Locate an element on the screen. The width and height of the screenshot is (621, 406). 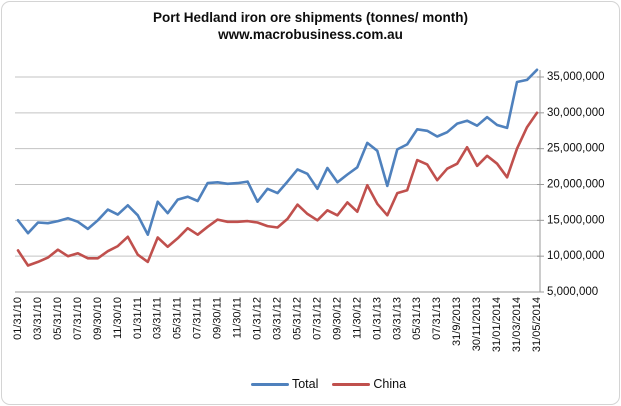
y-tick-label: 10,000,000 is located at coordinates (576, 256).